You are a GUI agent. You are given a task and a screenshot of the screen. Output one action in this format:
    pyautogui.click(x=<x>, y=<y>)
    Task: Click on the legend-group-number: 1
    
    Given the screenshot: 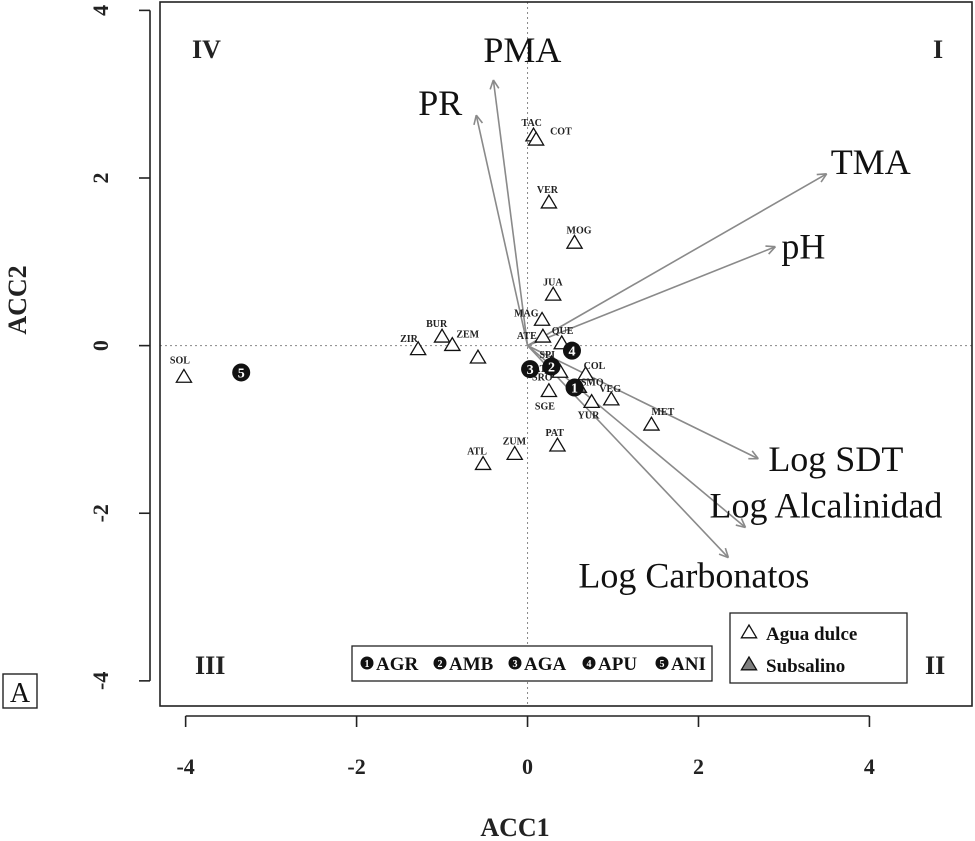 What is the action you would take?
    pyautogui.click(x=367, y=664)
    